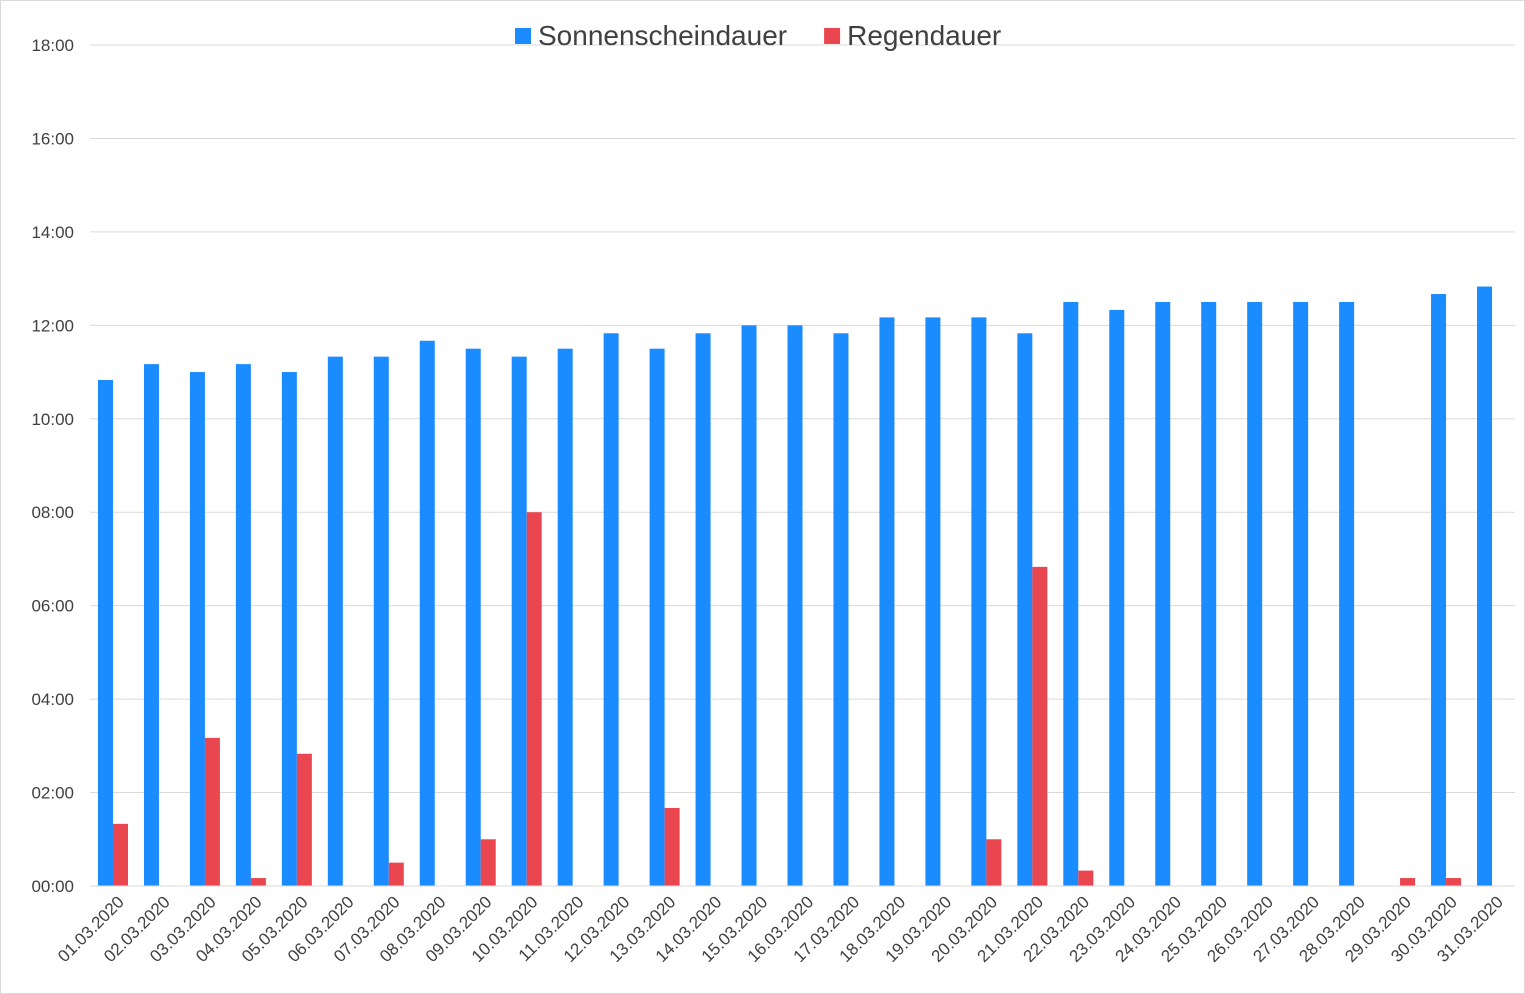 The height and width of the screenshot is (994, 1525). What do you see at coordinates (52, 606) in the screenshot?
I see `y-tick-label: 06:00` at bounding box center [52, 606].